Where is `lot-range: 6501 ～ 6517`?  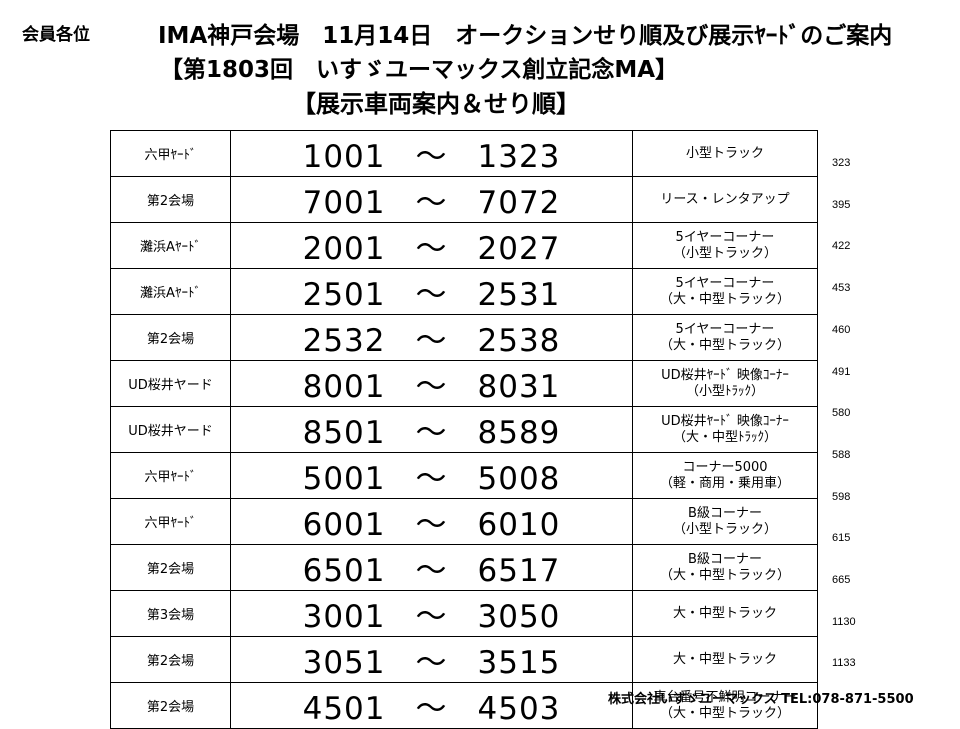
lot-range: 6501 ～ 6517 is located at coordinates (431, 567).